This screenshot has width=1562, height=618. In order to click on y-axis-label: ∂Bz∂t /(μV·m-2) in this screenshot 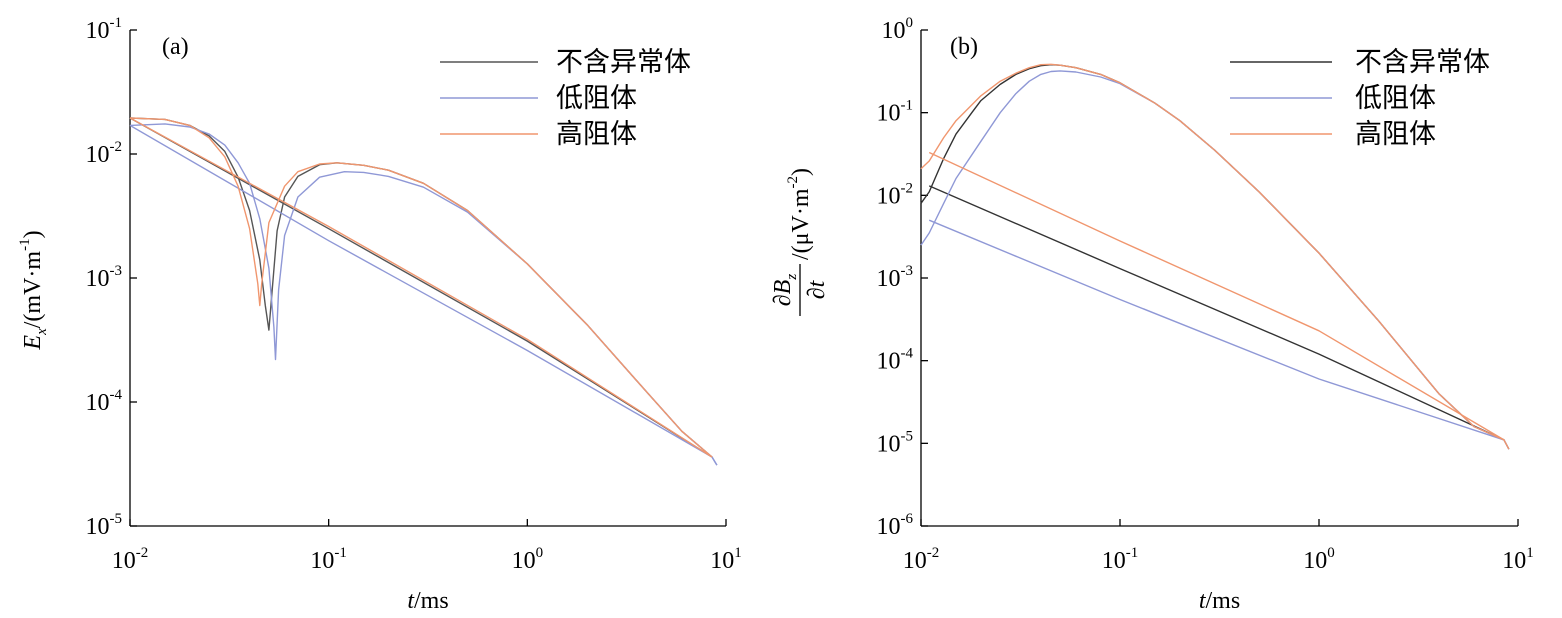, I will do `click(800, 242)`.